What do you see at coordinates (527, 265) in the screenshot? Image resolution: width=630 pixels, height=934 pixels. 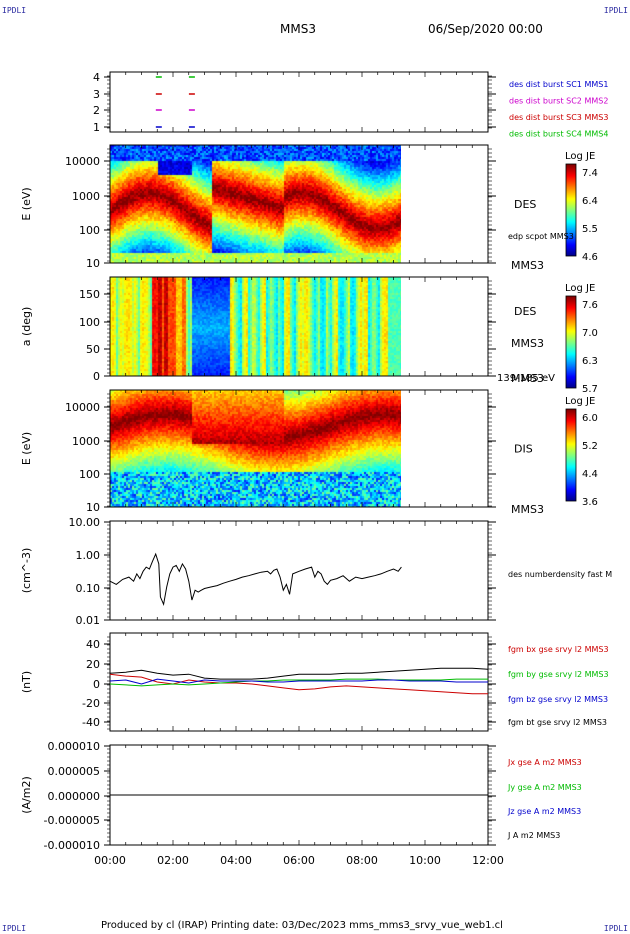 I see `des_energy-mms-label: MMS3` at bounding box center [527, 265].